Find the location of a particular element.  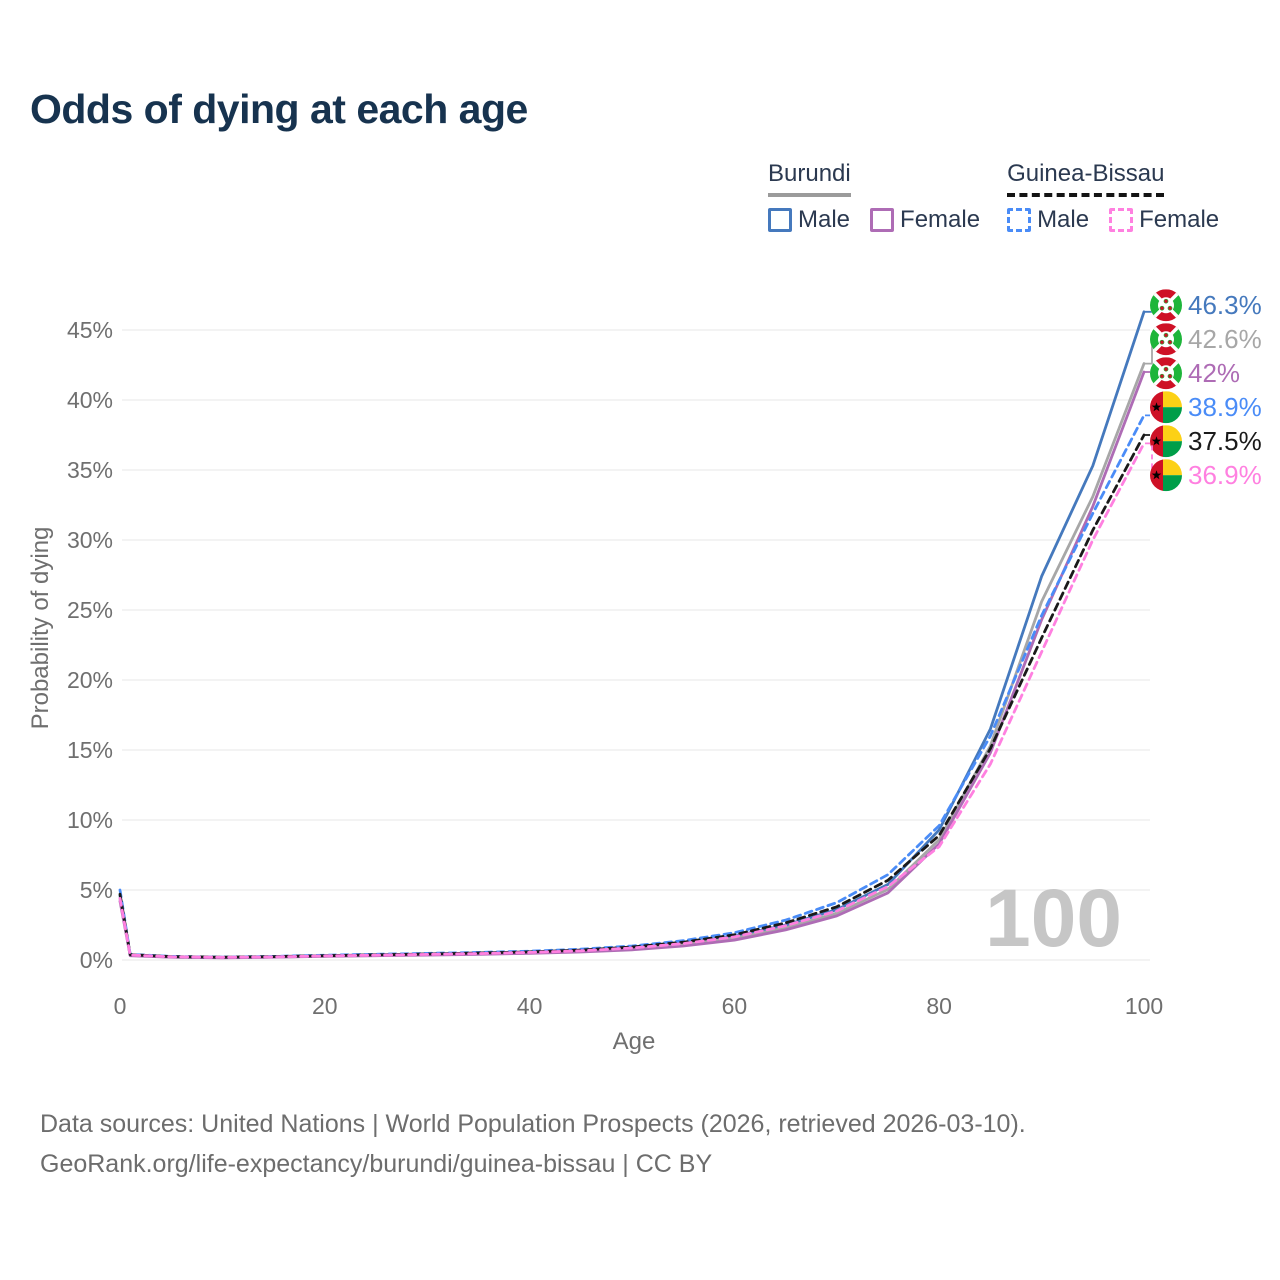

y-tick-label: 45% is located at coordinates (90, 330).